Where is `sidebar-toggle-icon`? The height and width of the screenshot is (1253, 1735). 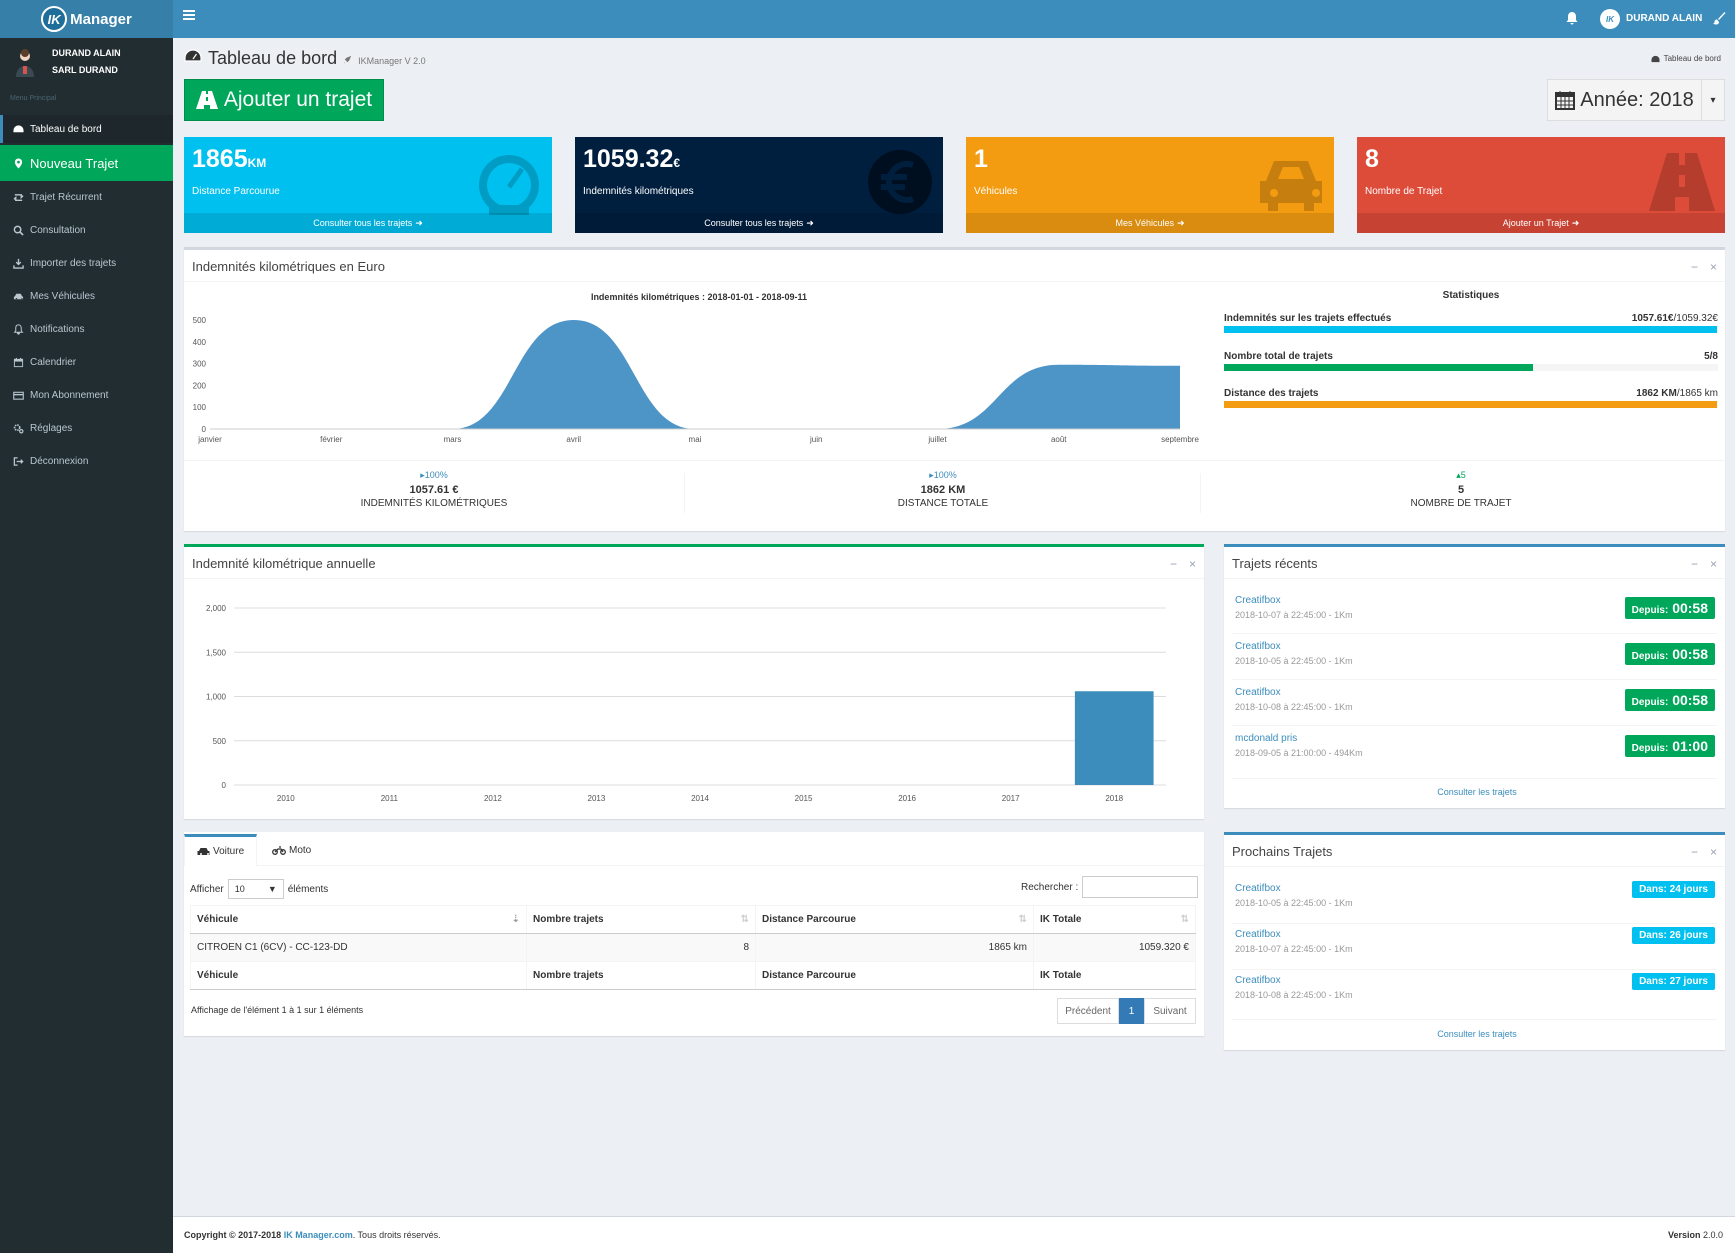
sidebar-toggle-icon is located at coordinates (189, 16).